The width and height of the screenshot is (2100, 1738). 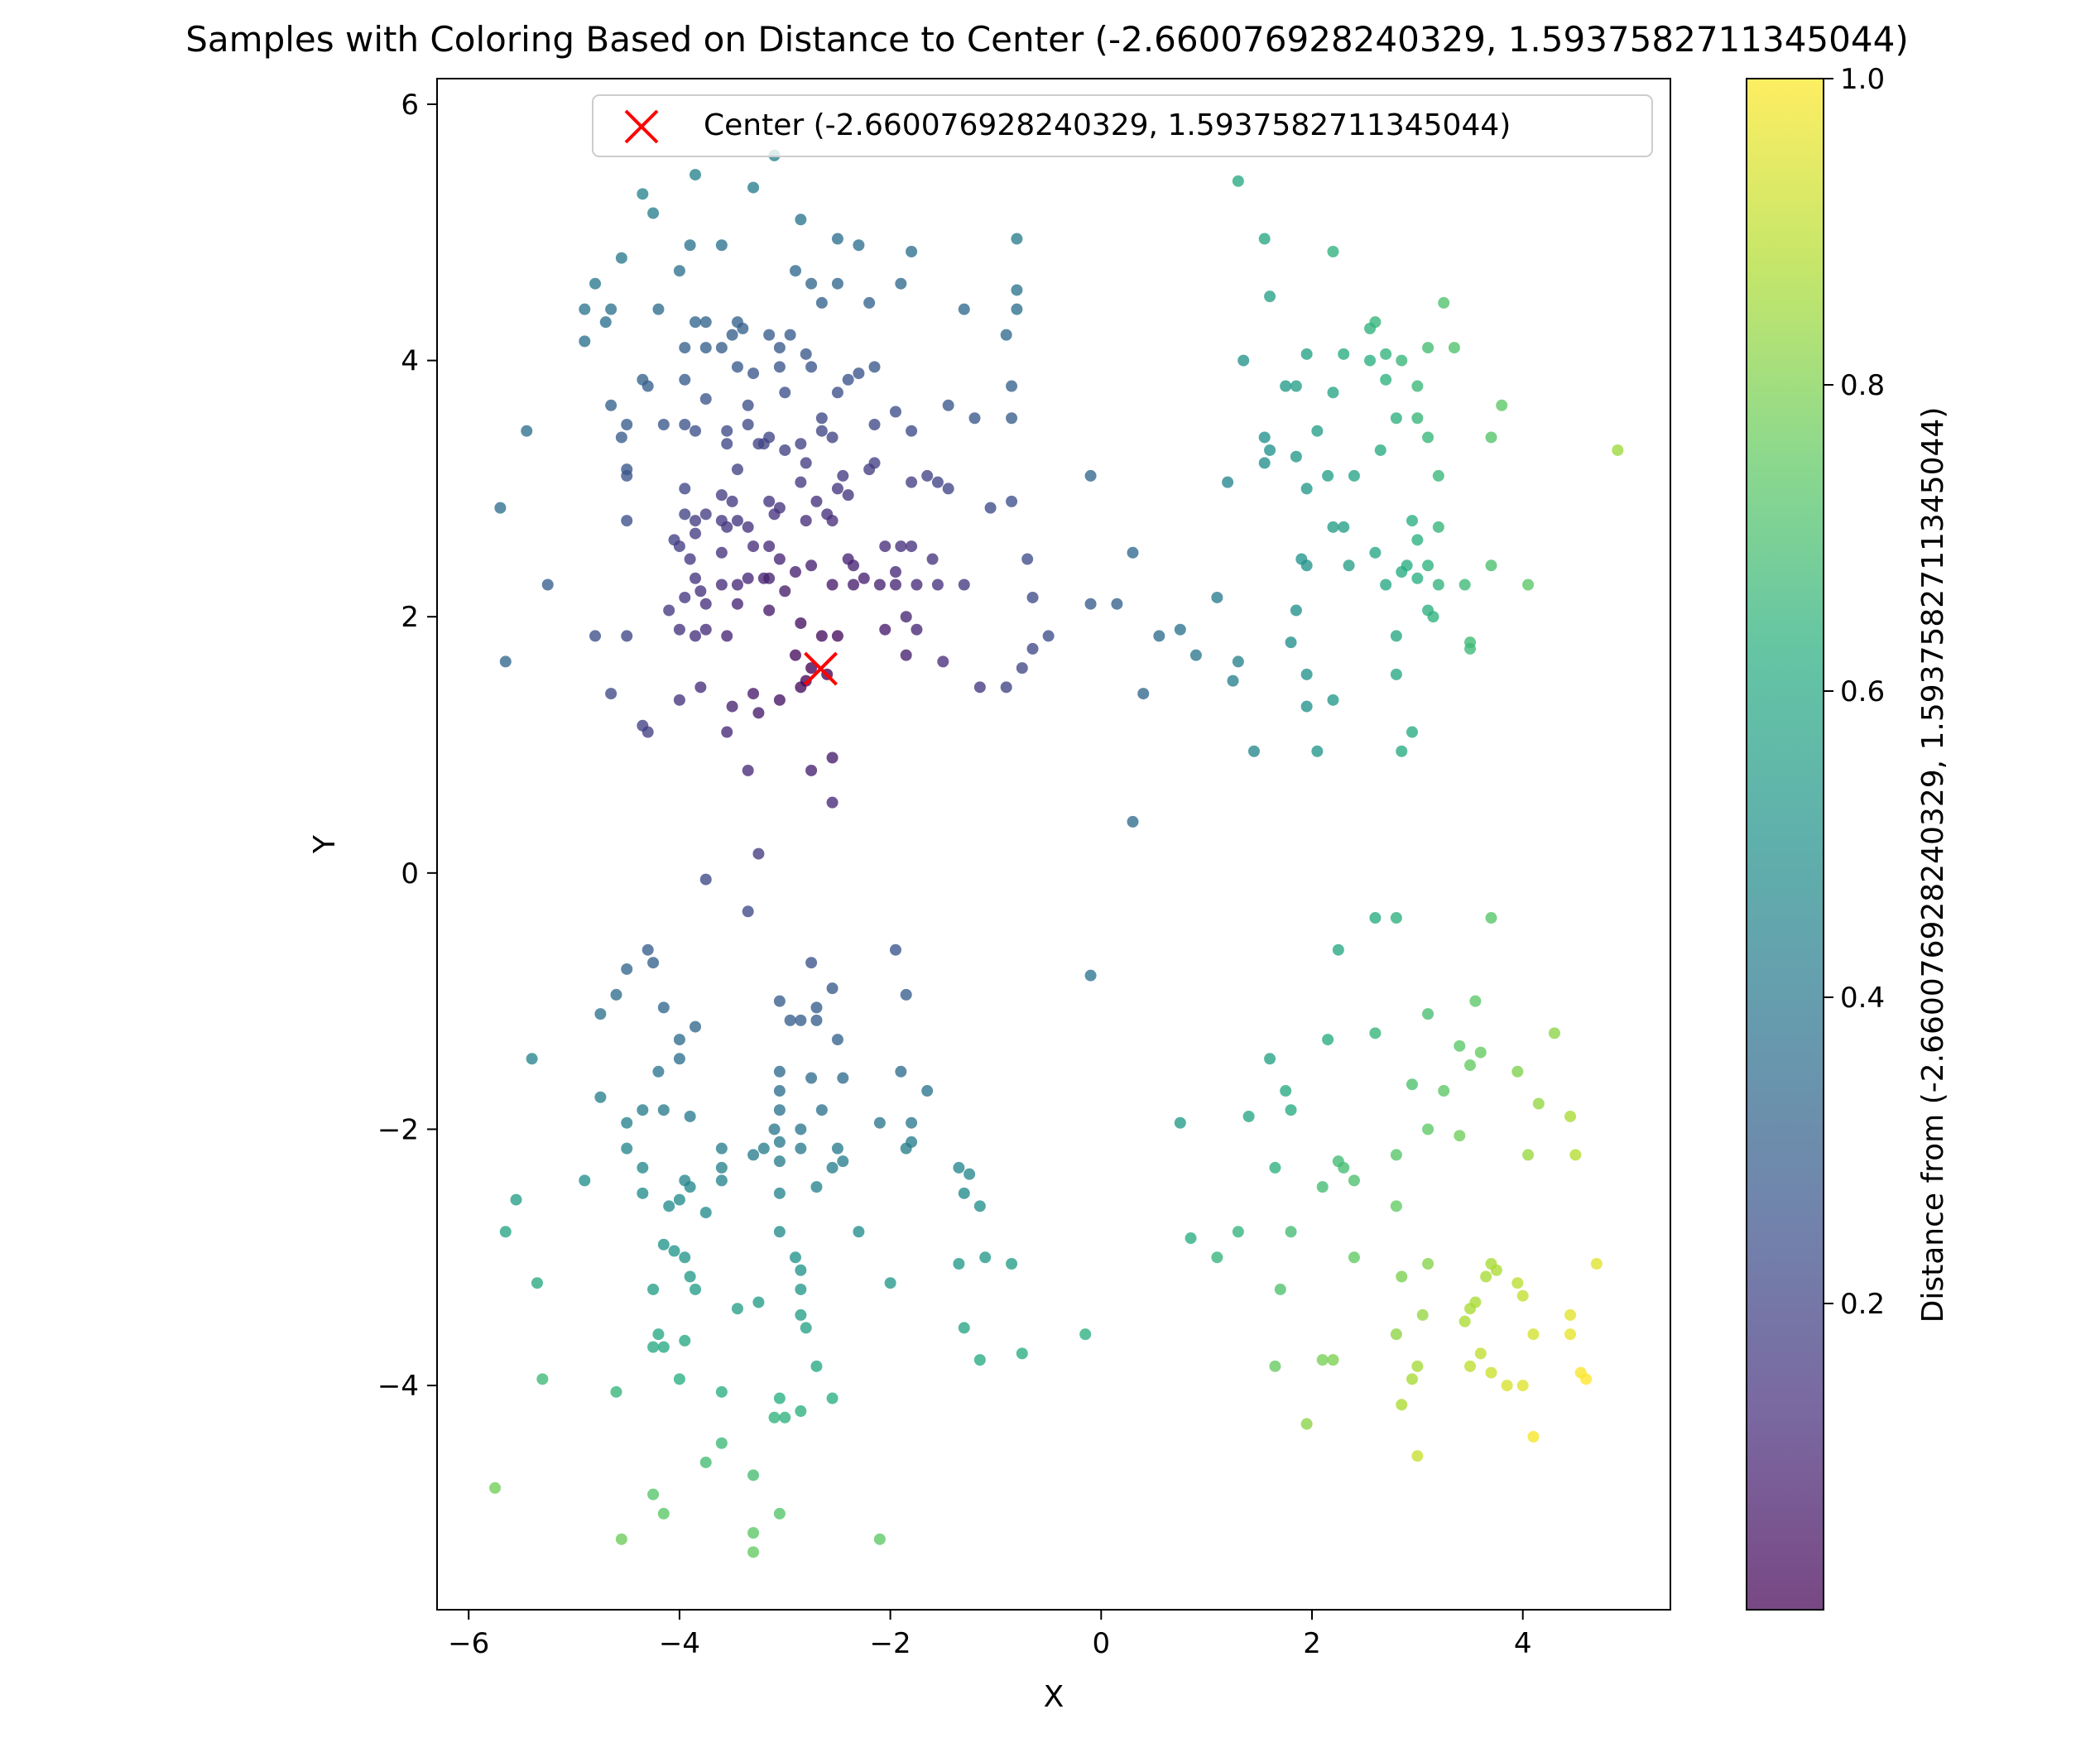 What do you see at coordinates (1863, 385) in the screenshot?
I see `colorbar-tick-label: 0.8` at bounding box center [1863, 385].